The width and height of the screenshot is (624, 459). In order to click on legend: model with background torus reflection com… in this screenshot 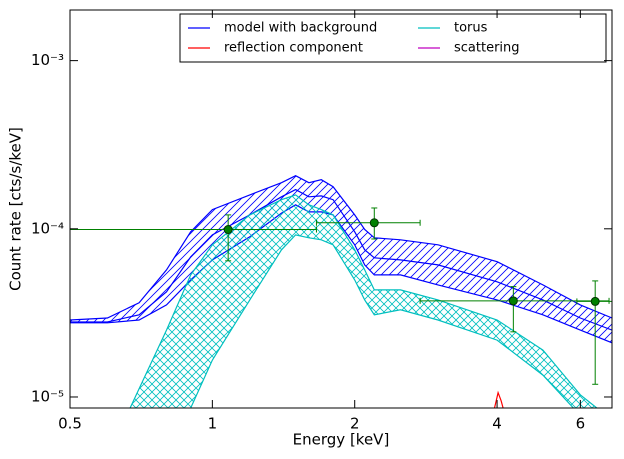, I will do `click(393, 38)`.